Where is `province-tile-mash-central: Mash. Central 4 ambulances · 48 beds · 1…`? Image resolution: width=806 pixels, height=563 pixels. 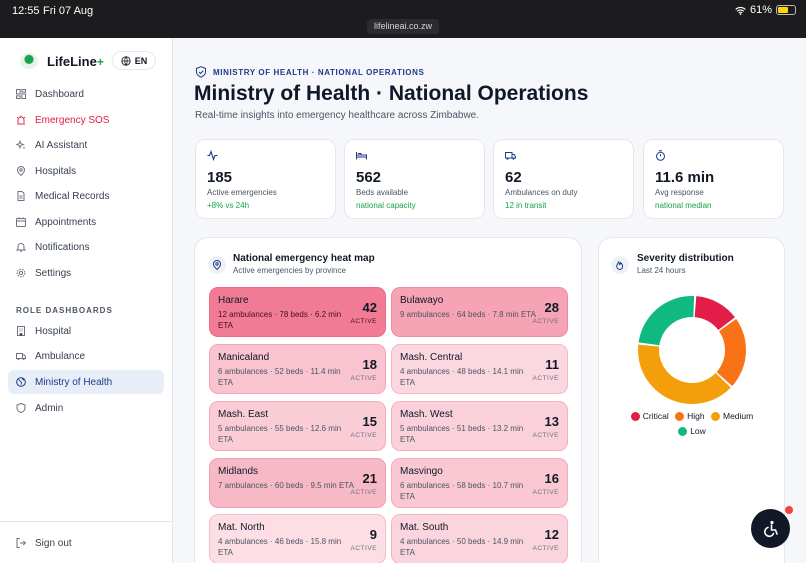
province-tile-mash-central: Mash. Central 4 ambulances · 48 beds · 1… is located at coordinates (479, 369).